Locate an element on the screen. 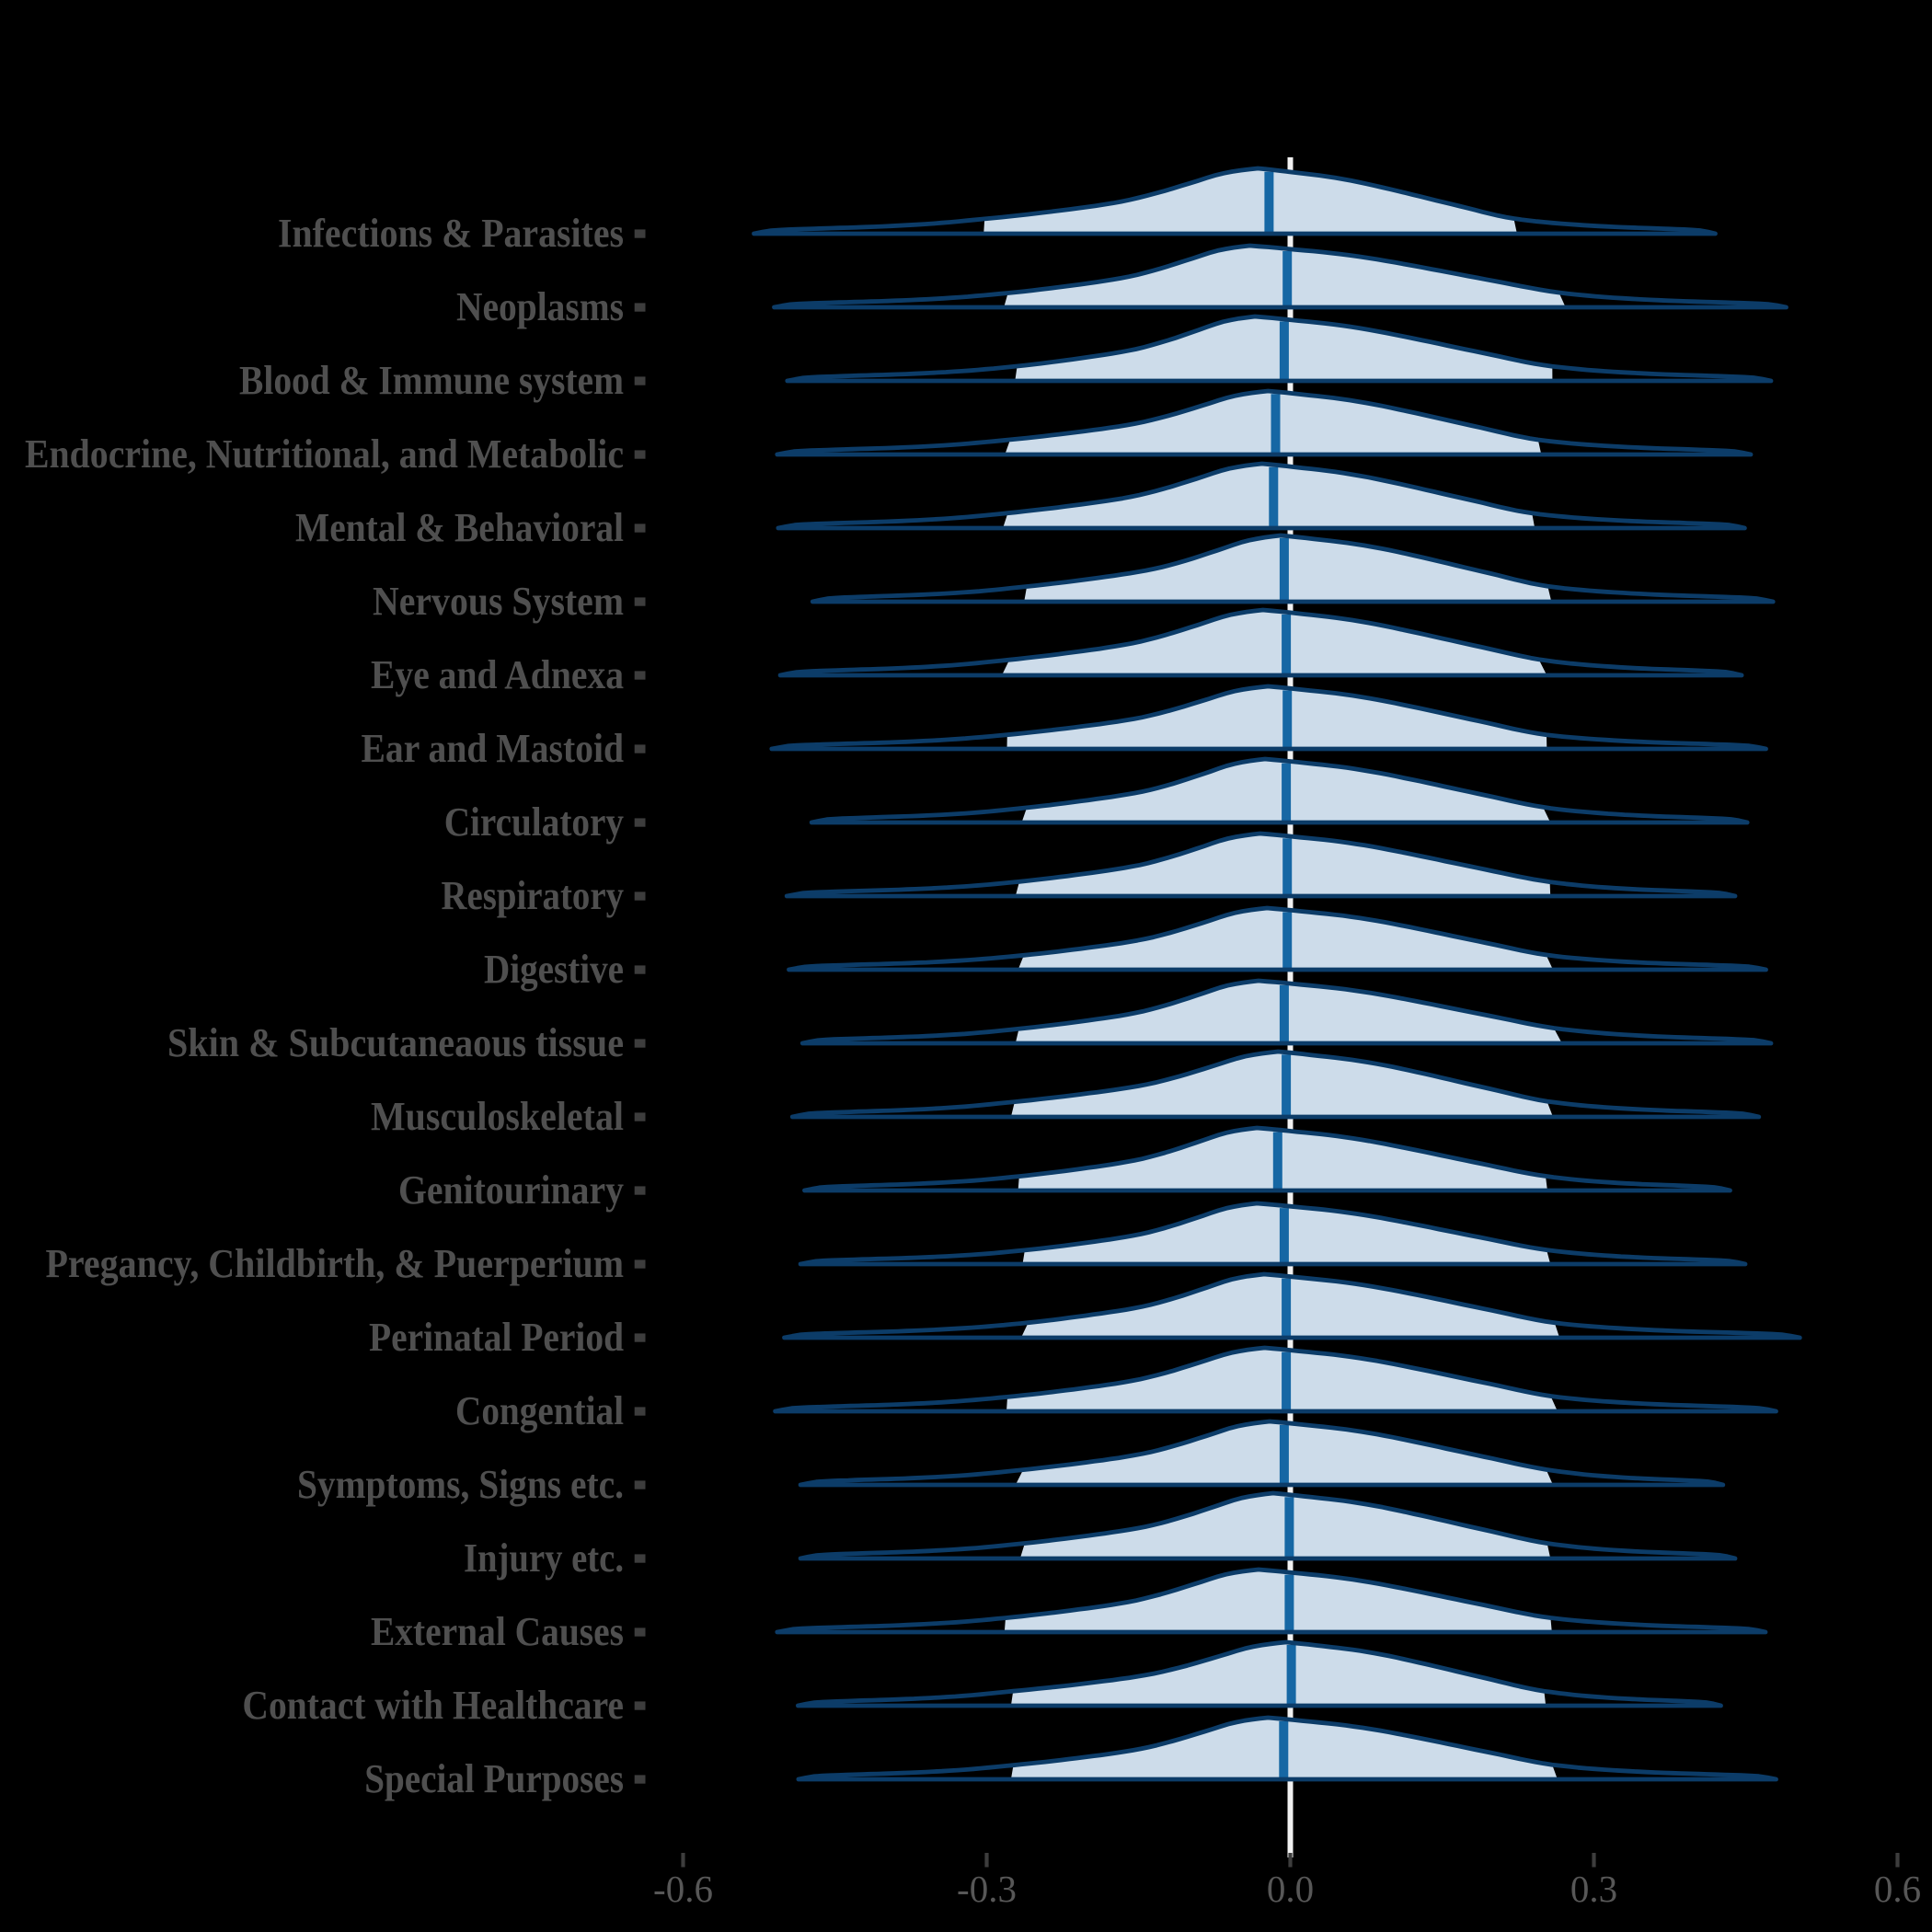  svg-text: Symptoms, Signs etc. is located at coordinates (460, 1484).